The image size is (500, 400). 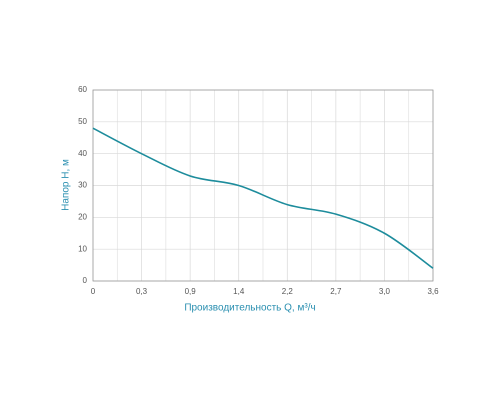 I want to click on x-tick-label: 0, so click(x=93, y=291).